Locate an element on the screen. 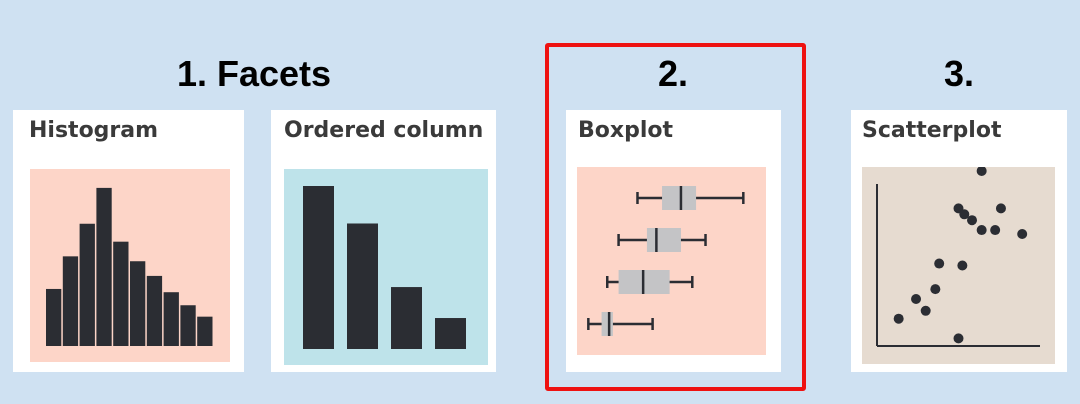  boxplot-heading: 2. is located at coordinates (673, 73).